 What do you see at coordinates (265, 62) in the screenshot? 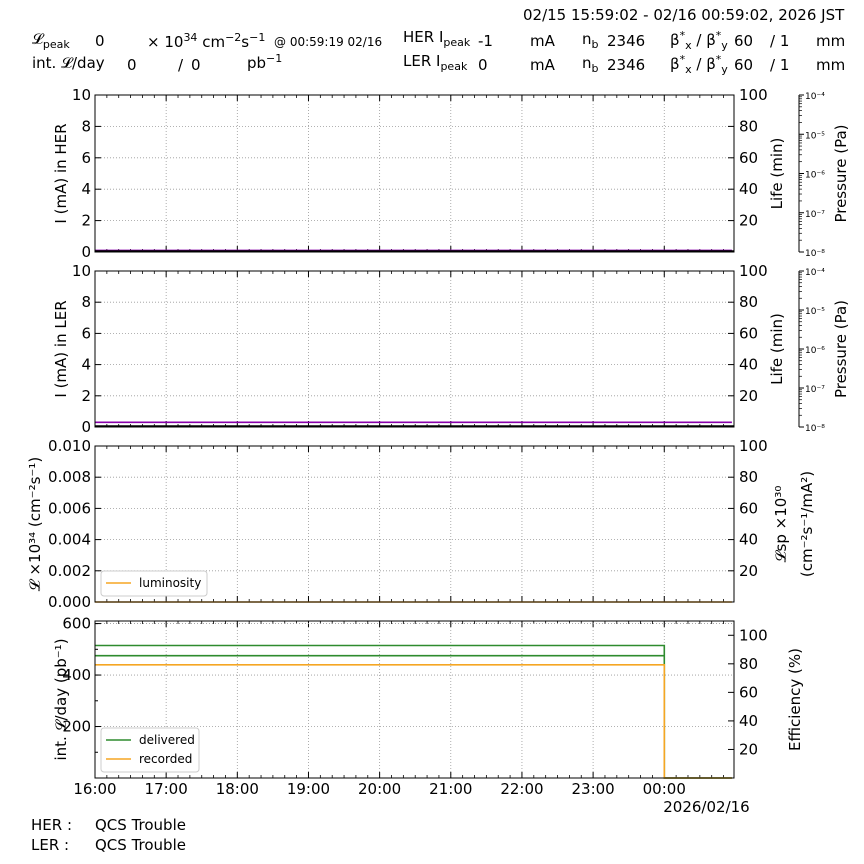
I see `int-lum-unit: pb−1` at bounding box center [265, 62].